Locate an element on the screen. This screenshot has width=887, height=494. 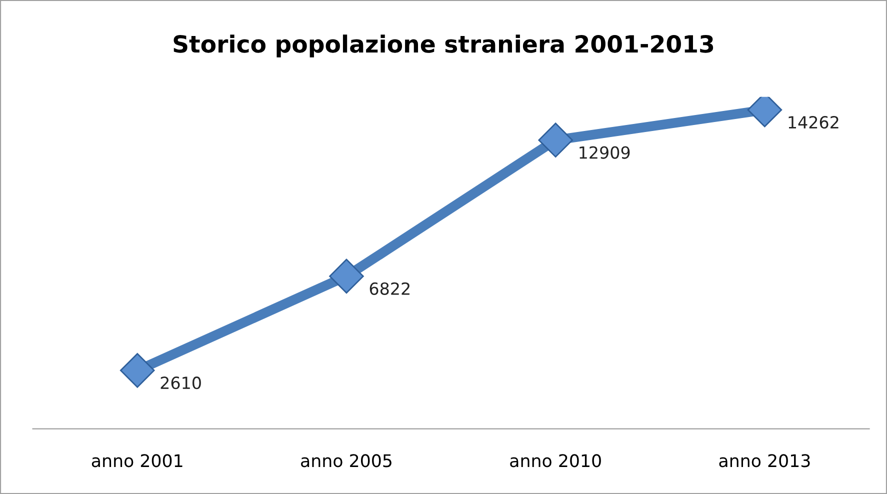
x-tick-label: anno 2001 is located at coordinates (137, 461).